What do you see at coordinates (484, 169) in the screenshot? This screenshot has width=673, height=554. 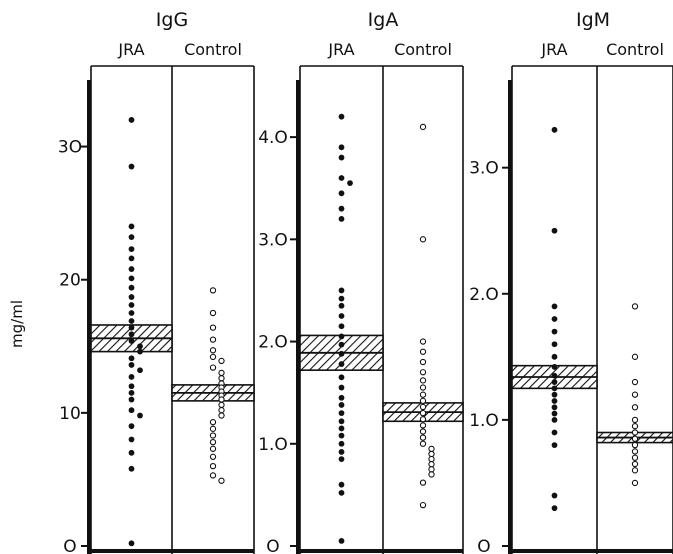 I see `y-tick-label: 3.O` at bounding box center [484, 169].